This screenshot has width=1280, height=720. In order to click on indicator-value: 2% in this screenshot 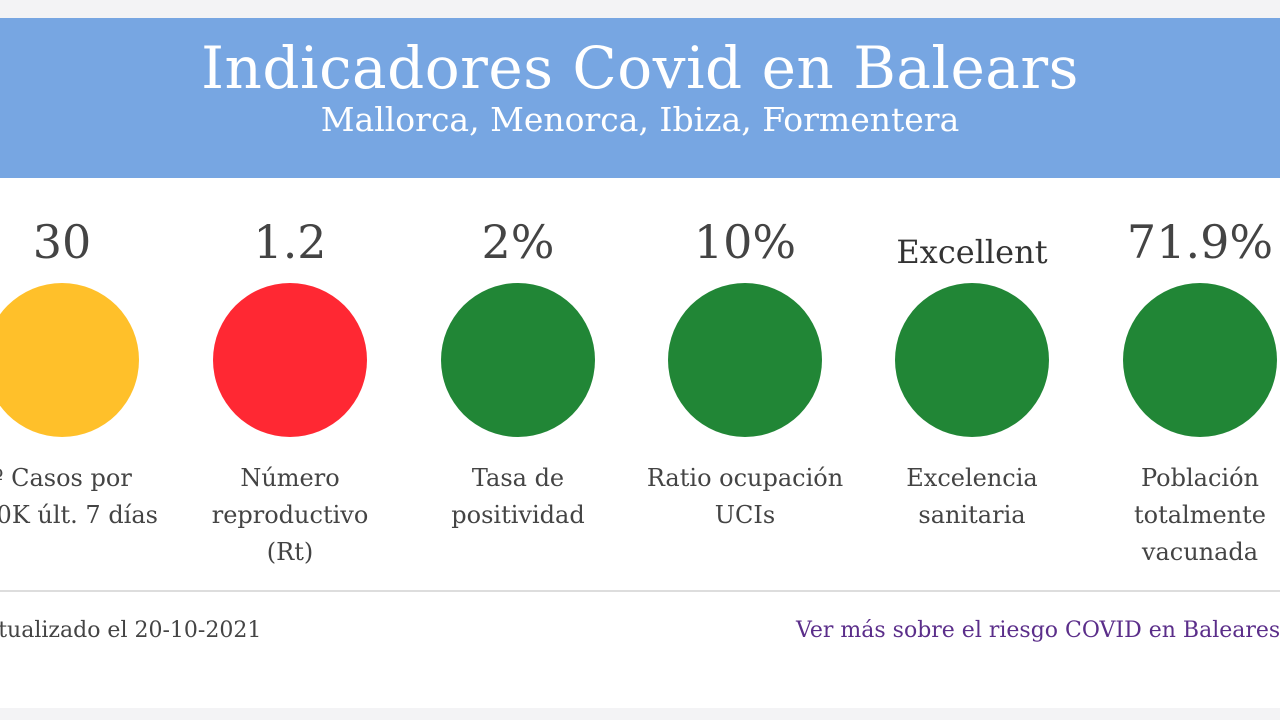, I will do `click(518, 242)`.